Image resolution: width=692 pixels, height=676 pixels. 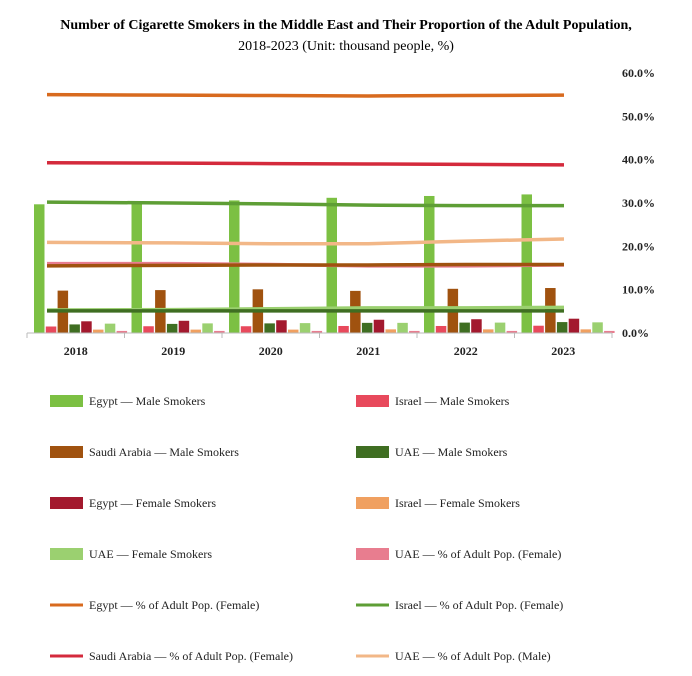 I want to click on legend-label: Israel — Male Smokers, so click(x=452, y=401).